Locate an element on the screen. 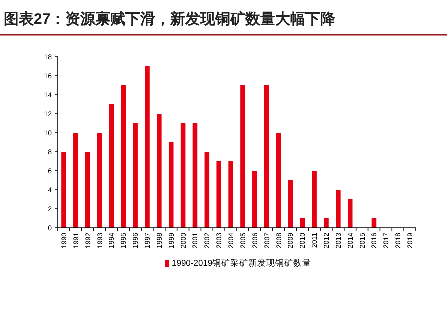 The image size is (447, 327). legend: 1990-2019铜矿采矿新发现铜矿数量 is located at coordinates (238, 263).